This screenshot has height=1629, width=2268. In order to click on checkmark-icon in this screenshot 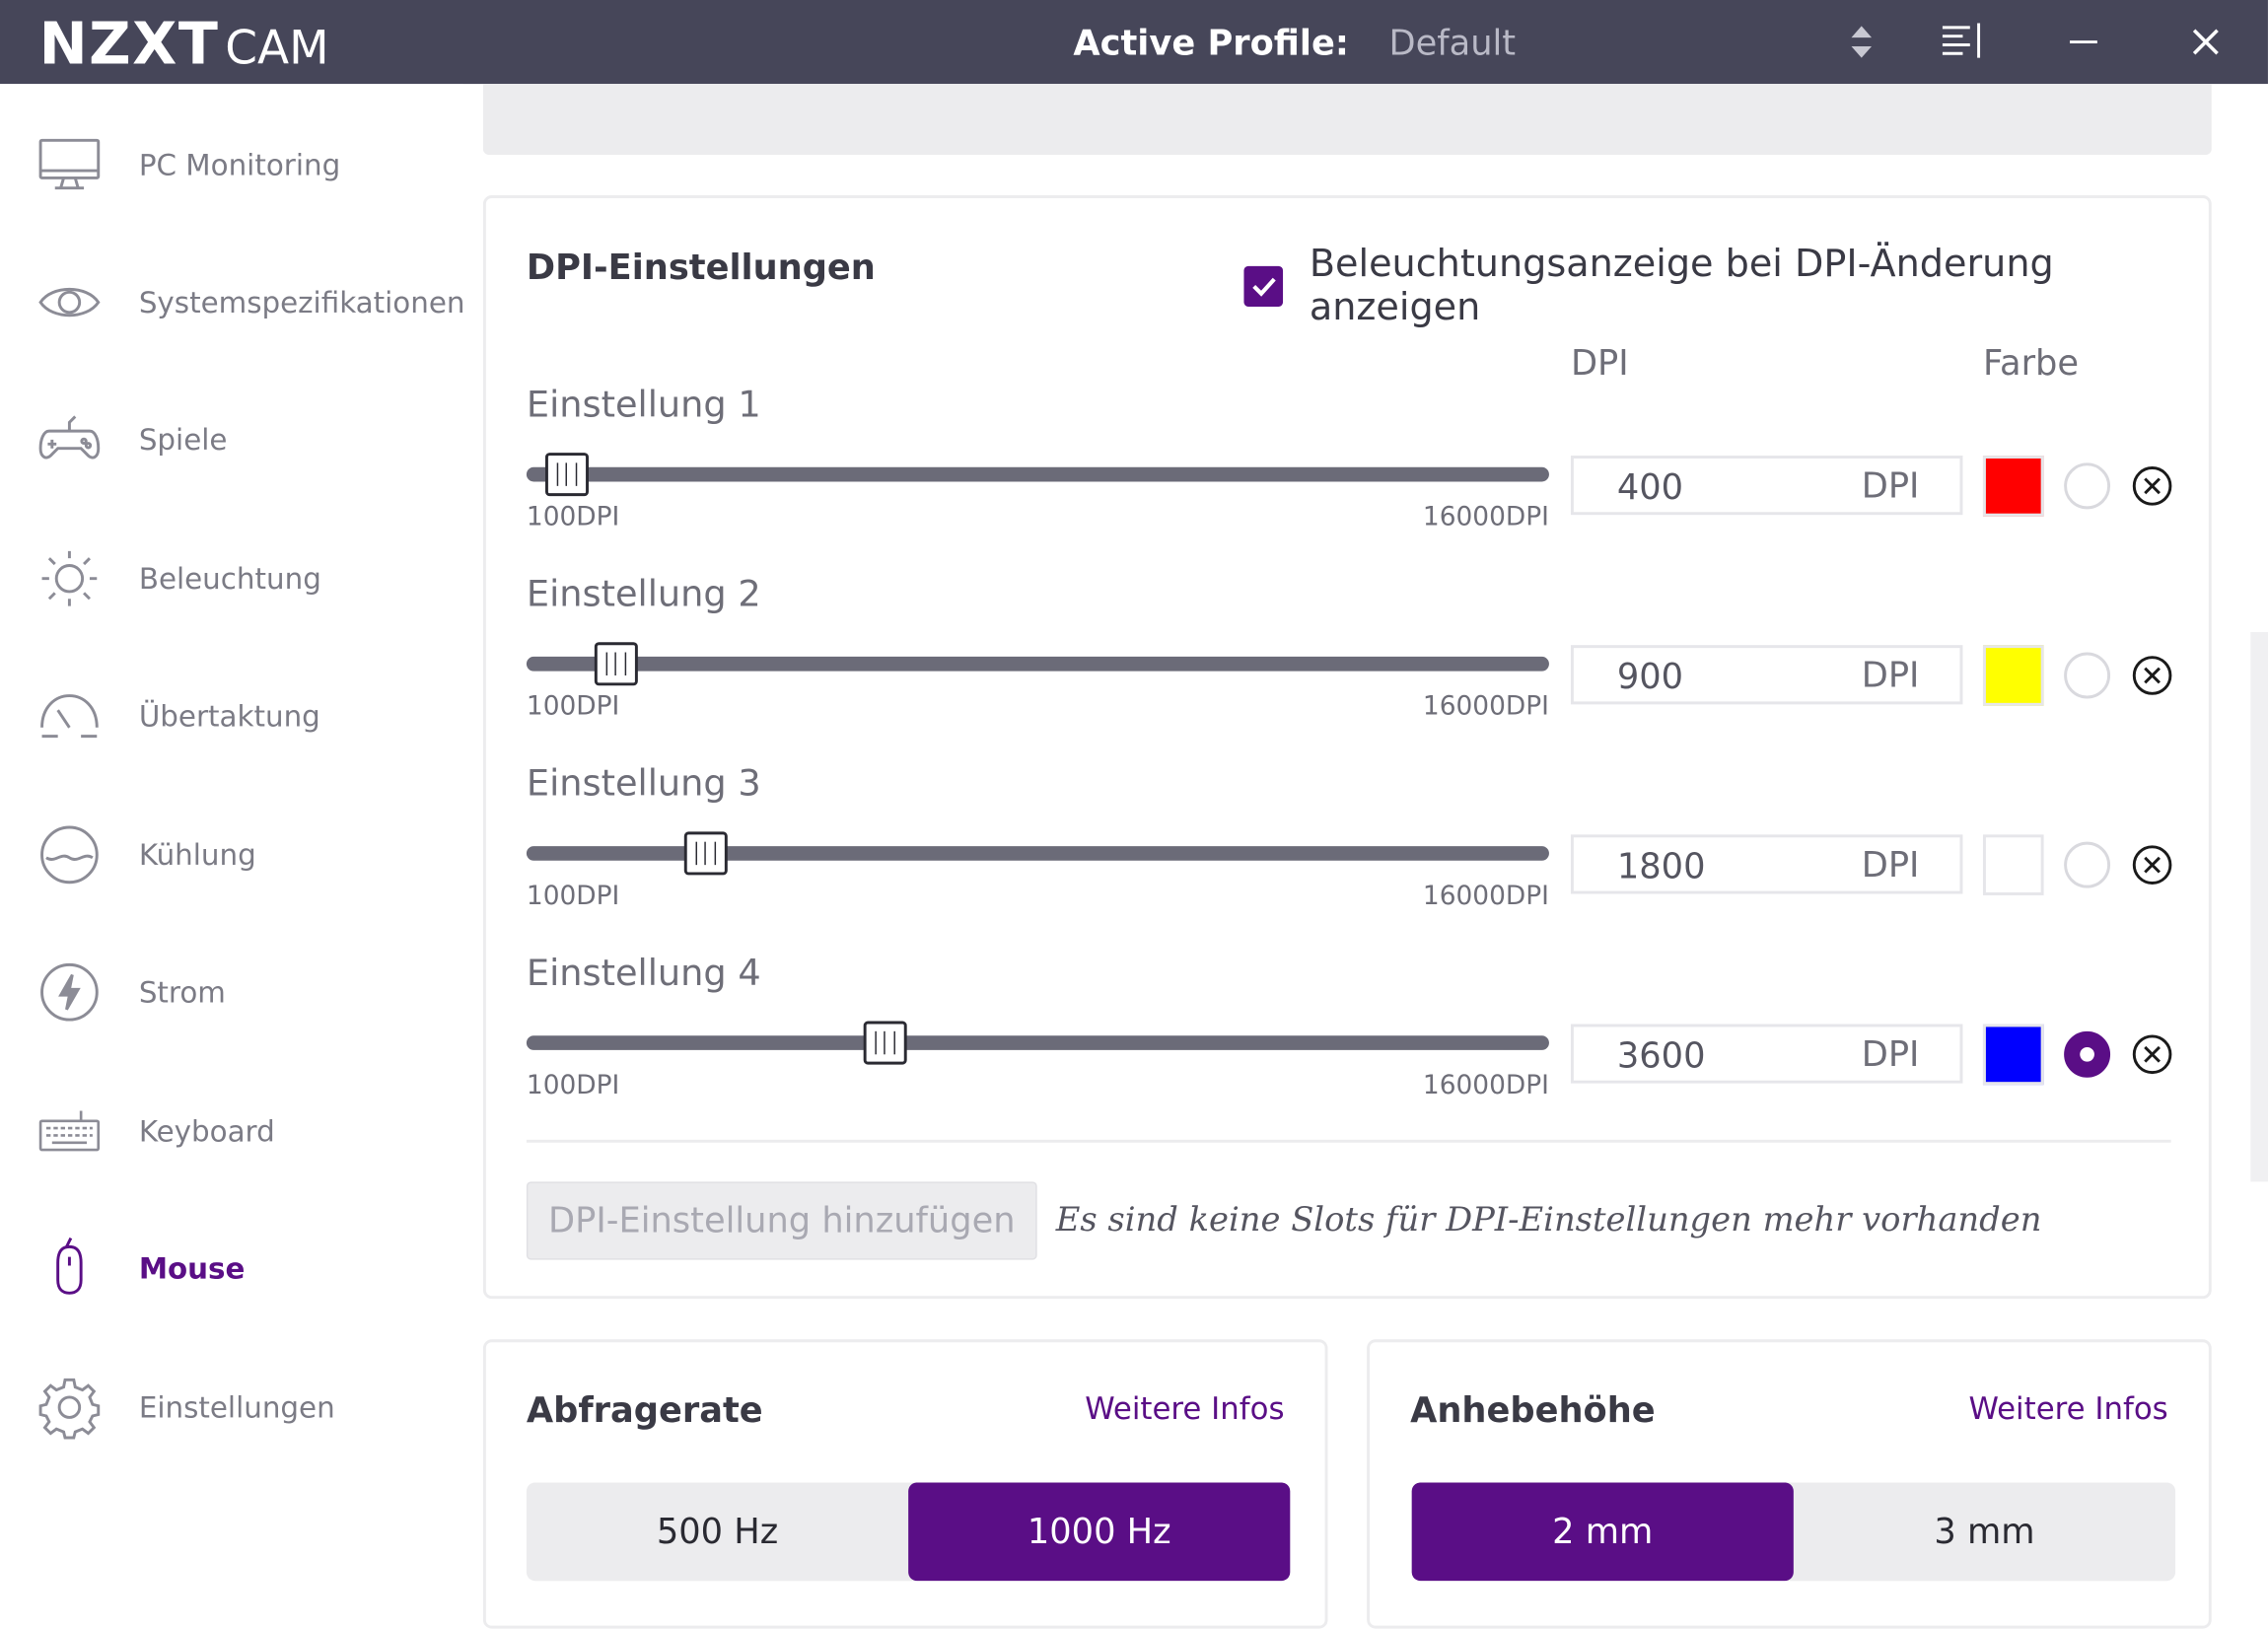, I will do `click(1264, 287)`.